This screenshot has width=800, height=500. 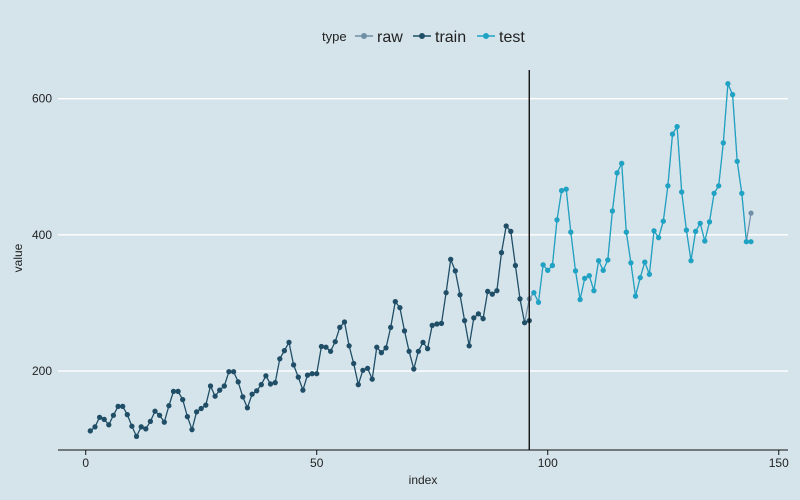 I want to click on y-tick-label: 200, so click(x=42, y=371).